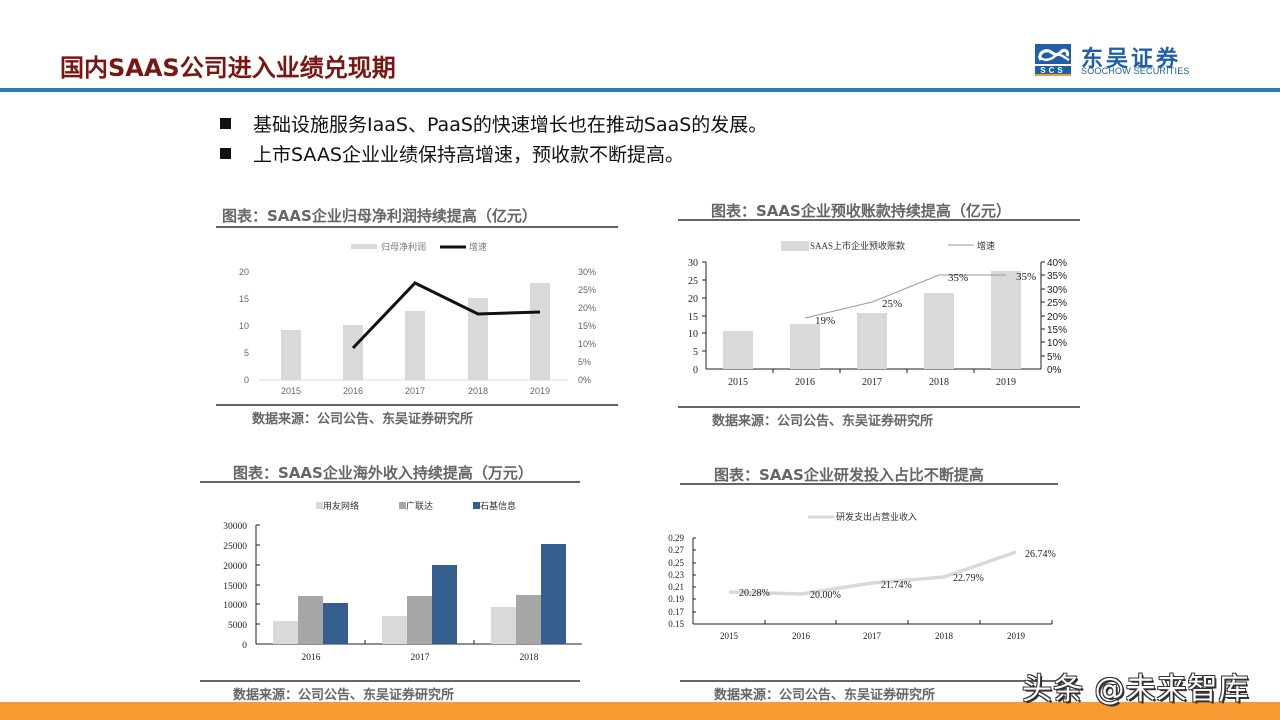  What do you see at coordinates (1057, 317) in the screenshot?
I see `svg-text: 20%` at bounding box center [1057, 317].